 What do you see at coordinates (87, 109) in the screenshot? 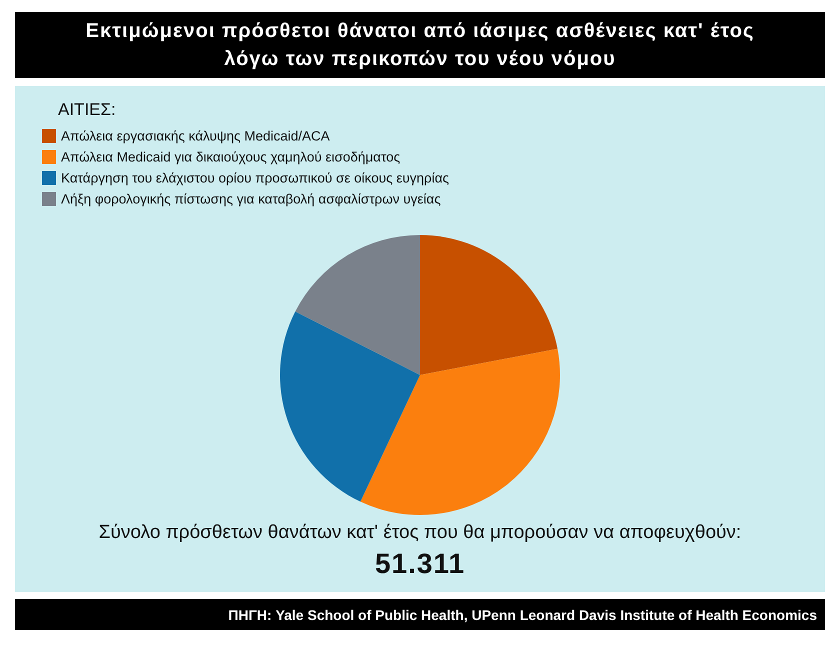
I see `legend-title: ΑΙΤΙΕΣ:` at bounding box center [87, 109].